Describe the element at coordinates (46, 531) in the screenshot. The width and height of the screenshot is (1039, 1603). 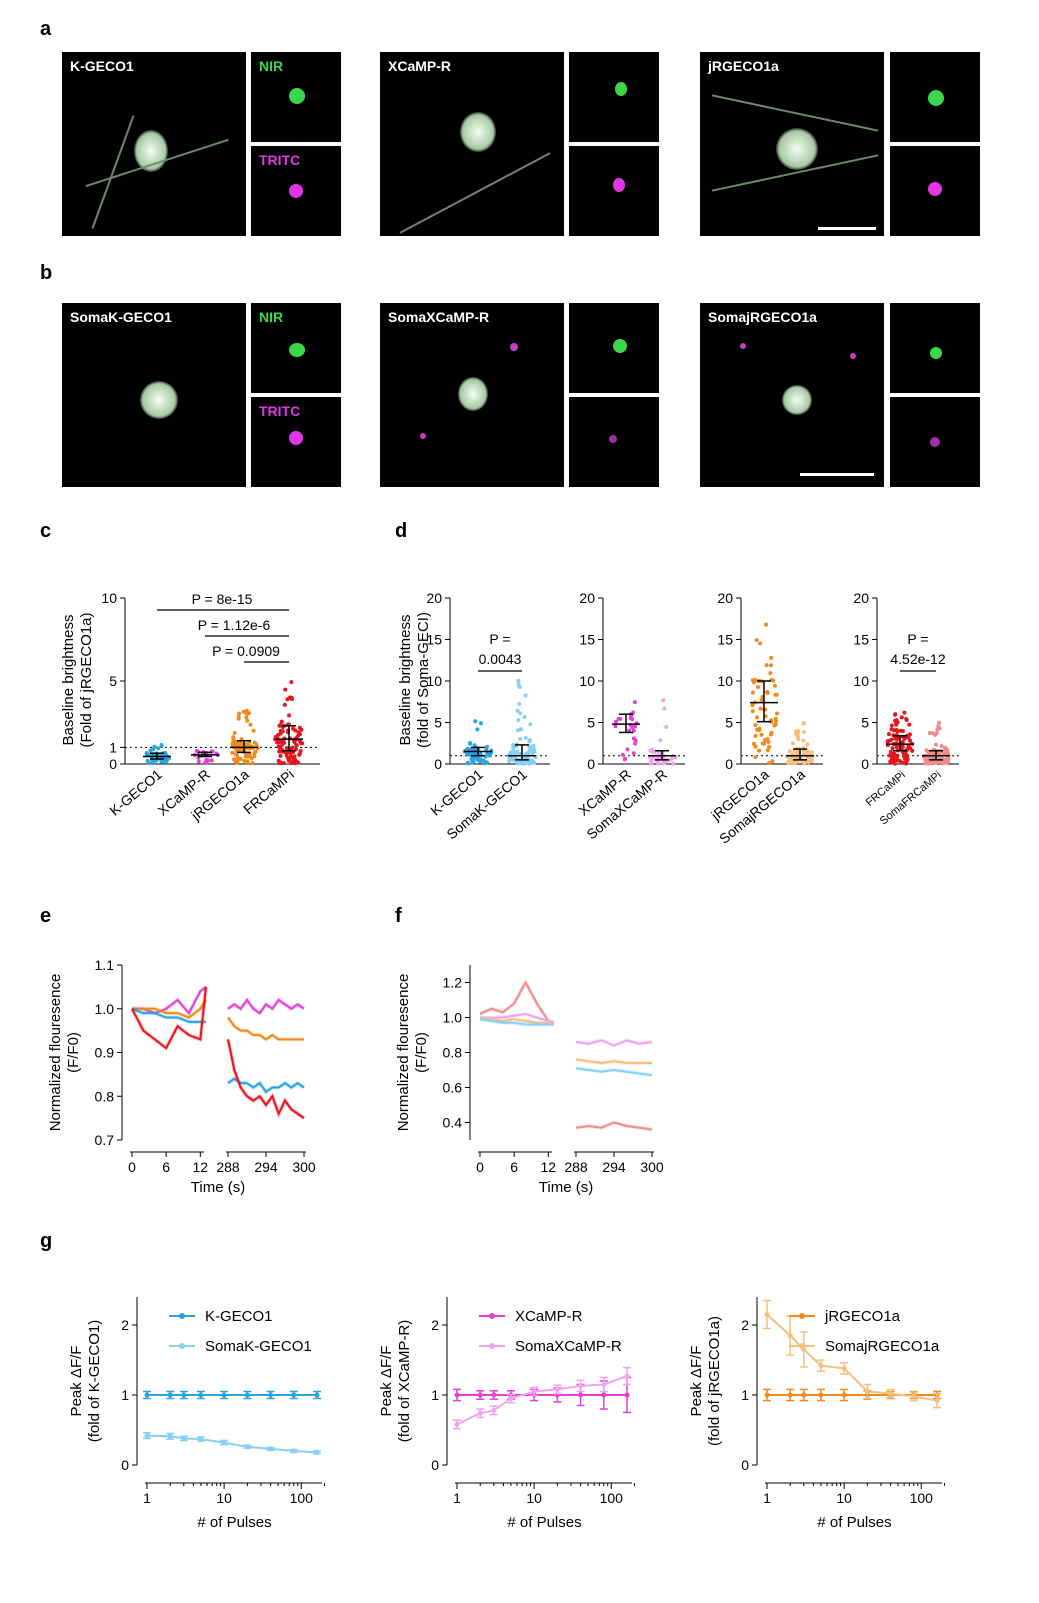
I see `panel-label-c: c` at that location.